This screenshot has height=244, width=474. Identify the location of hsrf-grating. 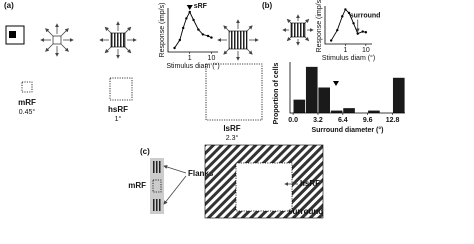
(264, 187).